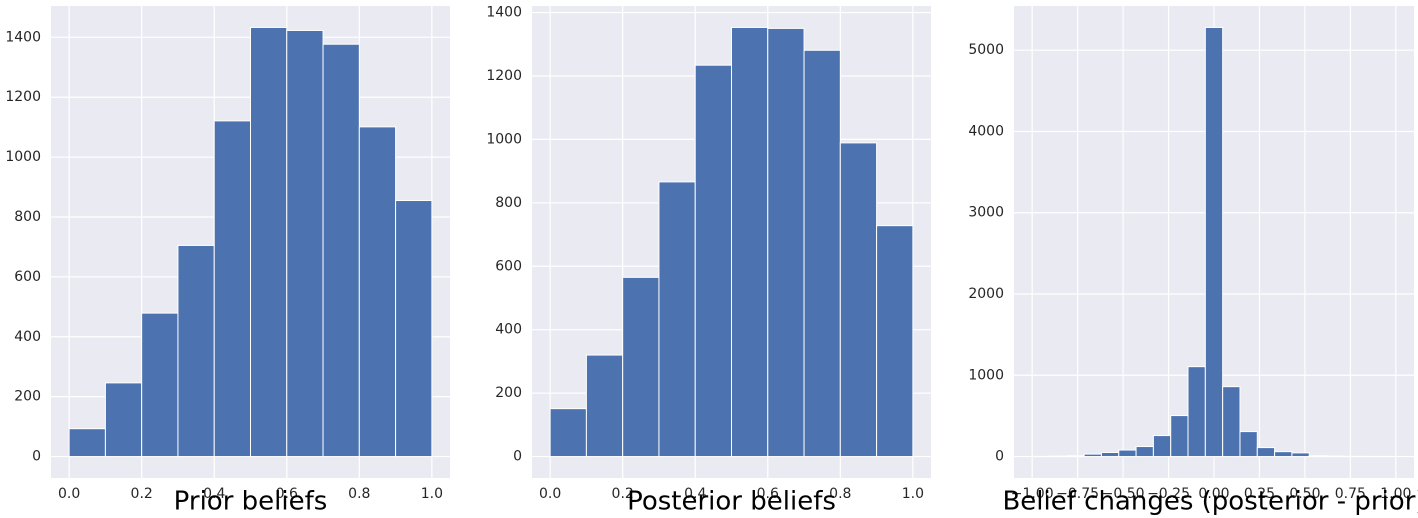 The image size is (1418, 518). I want to click on x-tick-label: −0.50, so click(1123, 494).